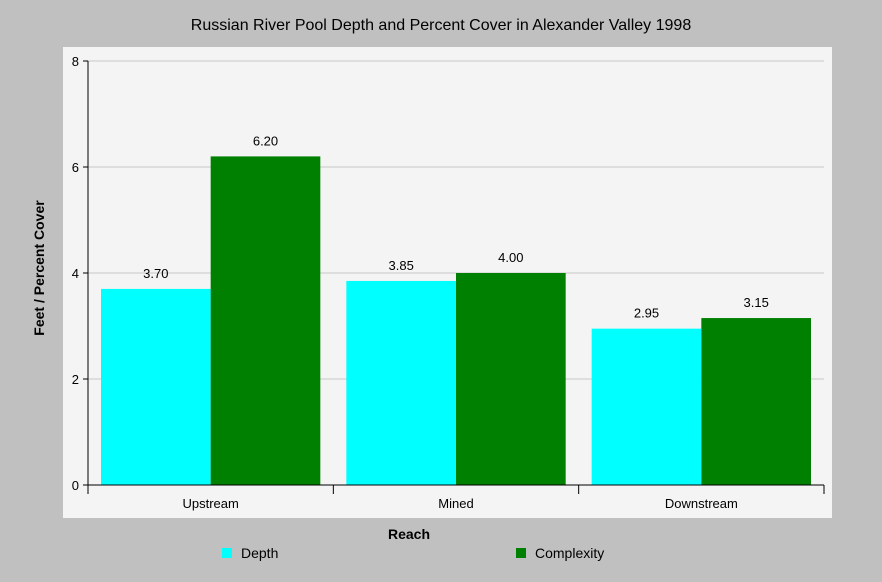 The image size is (882, 582). What do you see at coordinates (401, 265) in the screenshot?
I see `data-label: 3.85` at bounding box center [401, 265].